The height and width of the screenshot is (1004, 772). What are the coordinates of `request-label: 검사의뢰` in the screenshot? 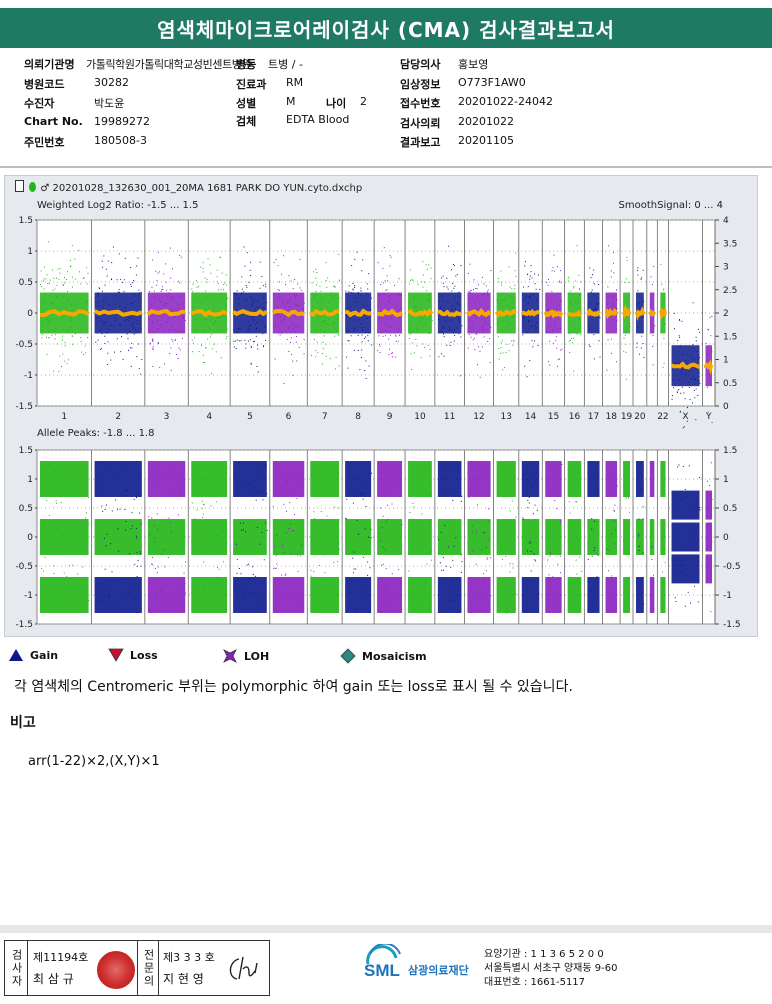 It's located at (420, 123).